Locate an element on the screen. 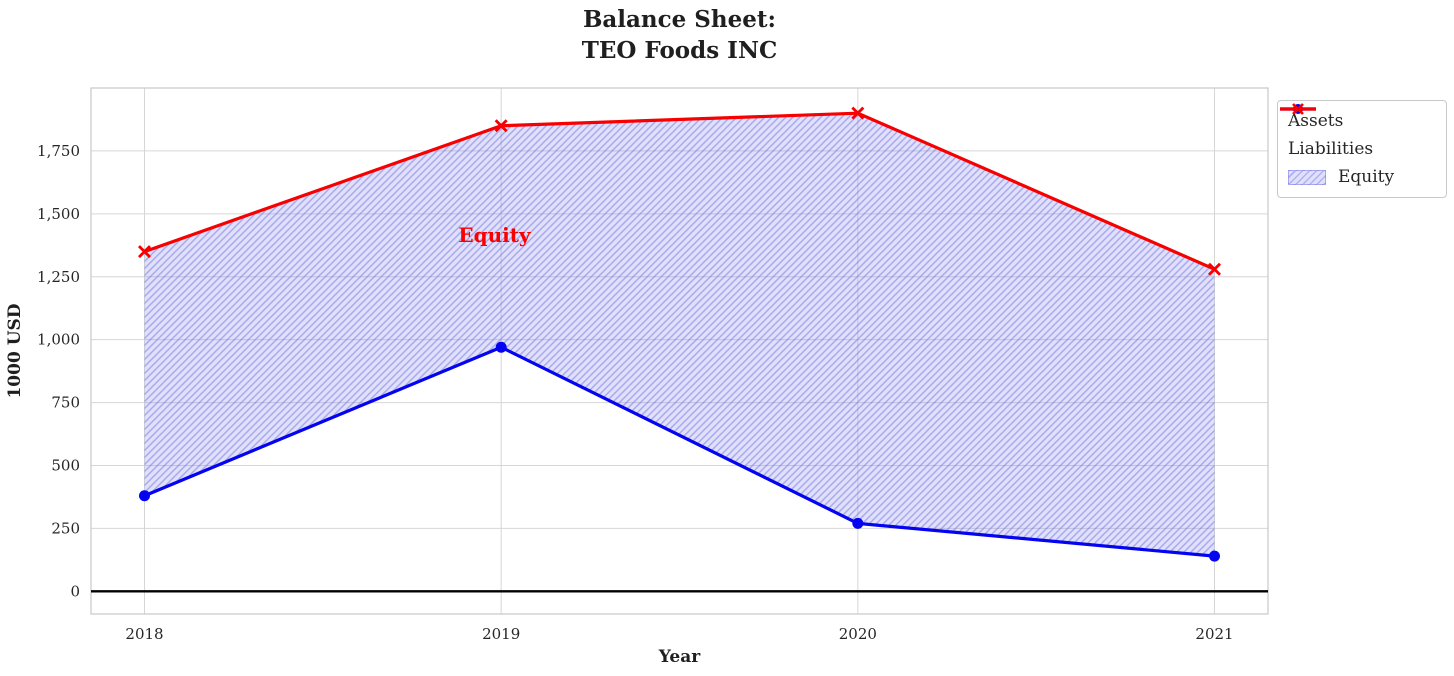 The width and height of the screenshot is (1454, 676). y-tick-label: 750 is located at coordinates (65, 403).